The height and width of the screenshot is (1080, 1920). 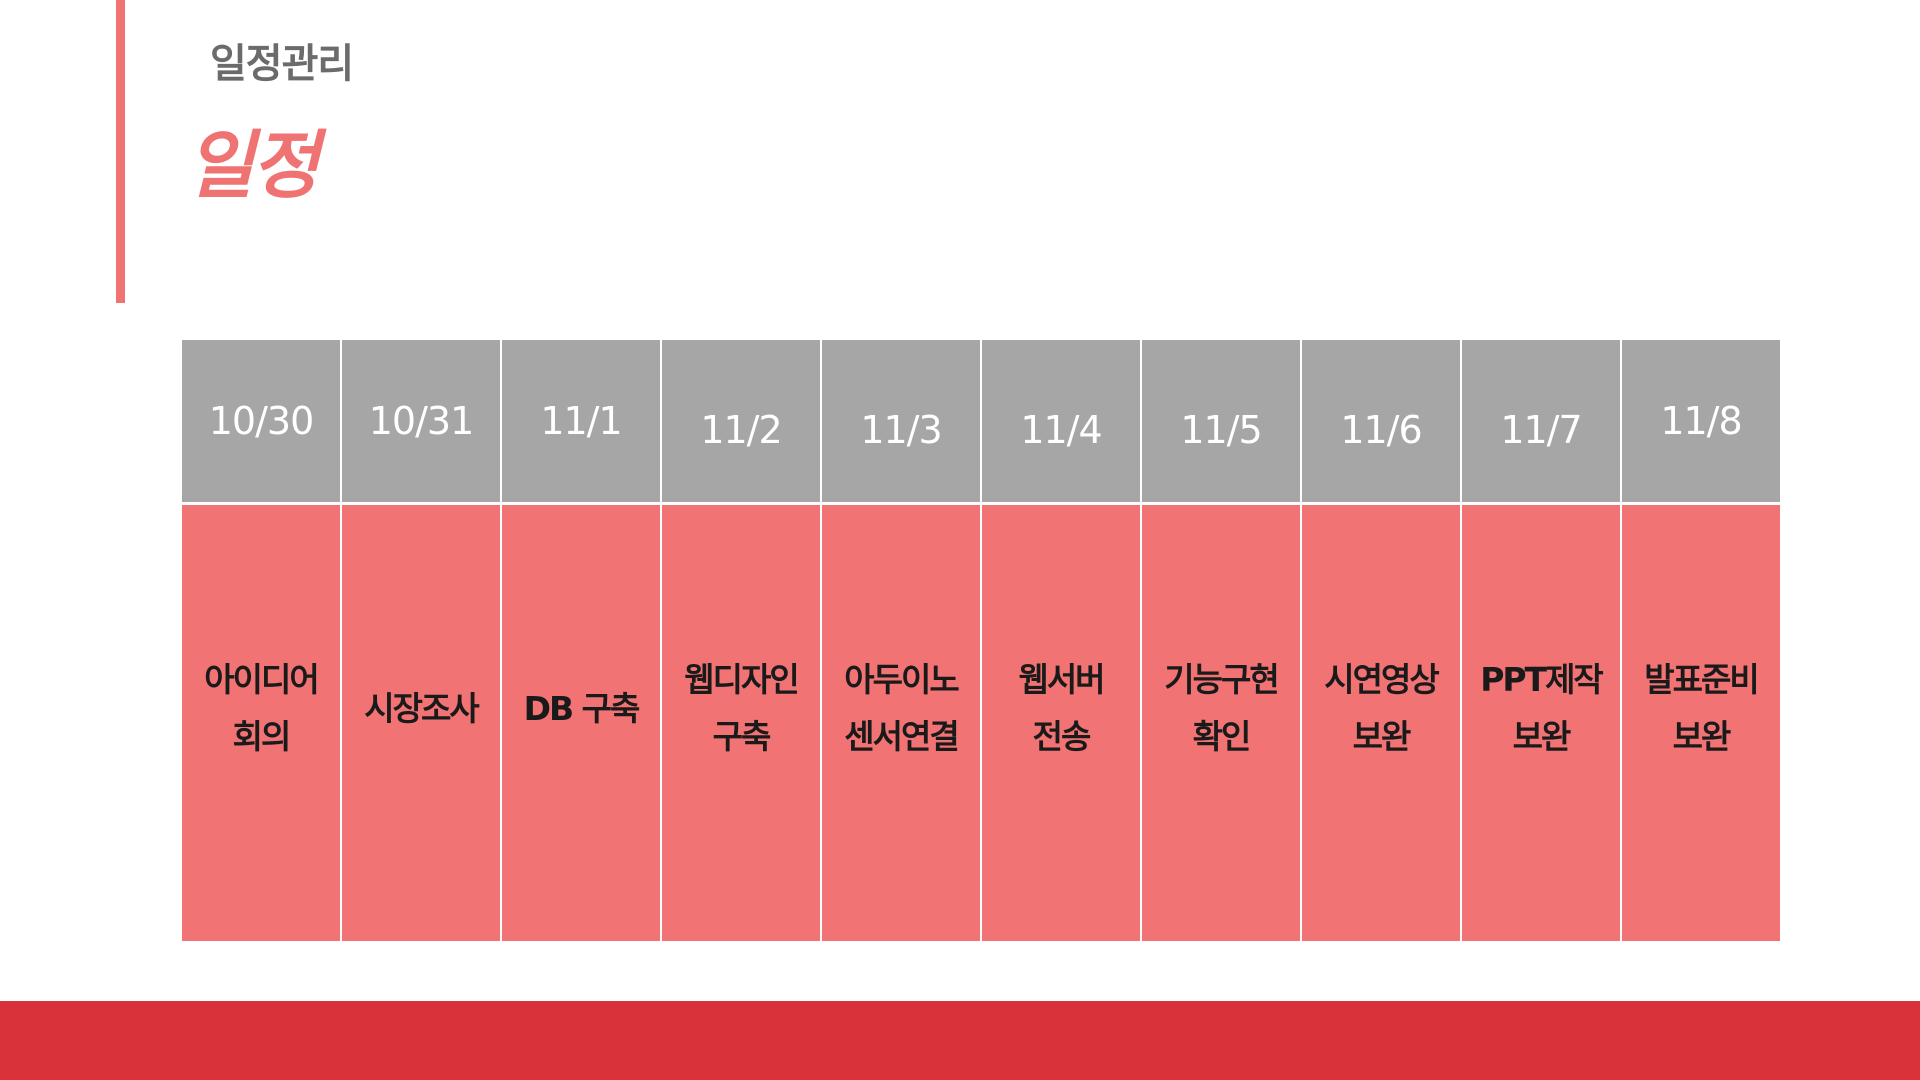 I want to click on task-cell-10-31: 시장조사, so click(x=421, y=723).